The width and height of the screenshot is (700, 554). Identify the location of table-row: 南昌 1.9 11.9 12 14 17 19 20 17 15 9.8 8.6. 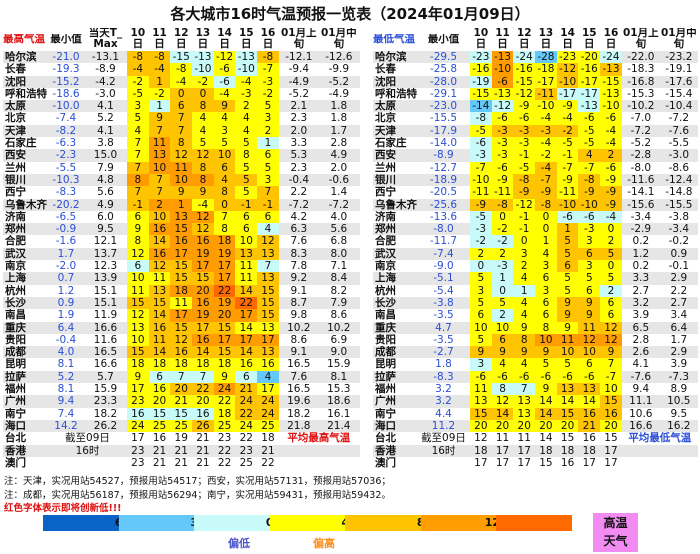
(181, 315).